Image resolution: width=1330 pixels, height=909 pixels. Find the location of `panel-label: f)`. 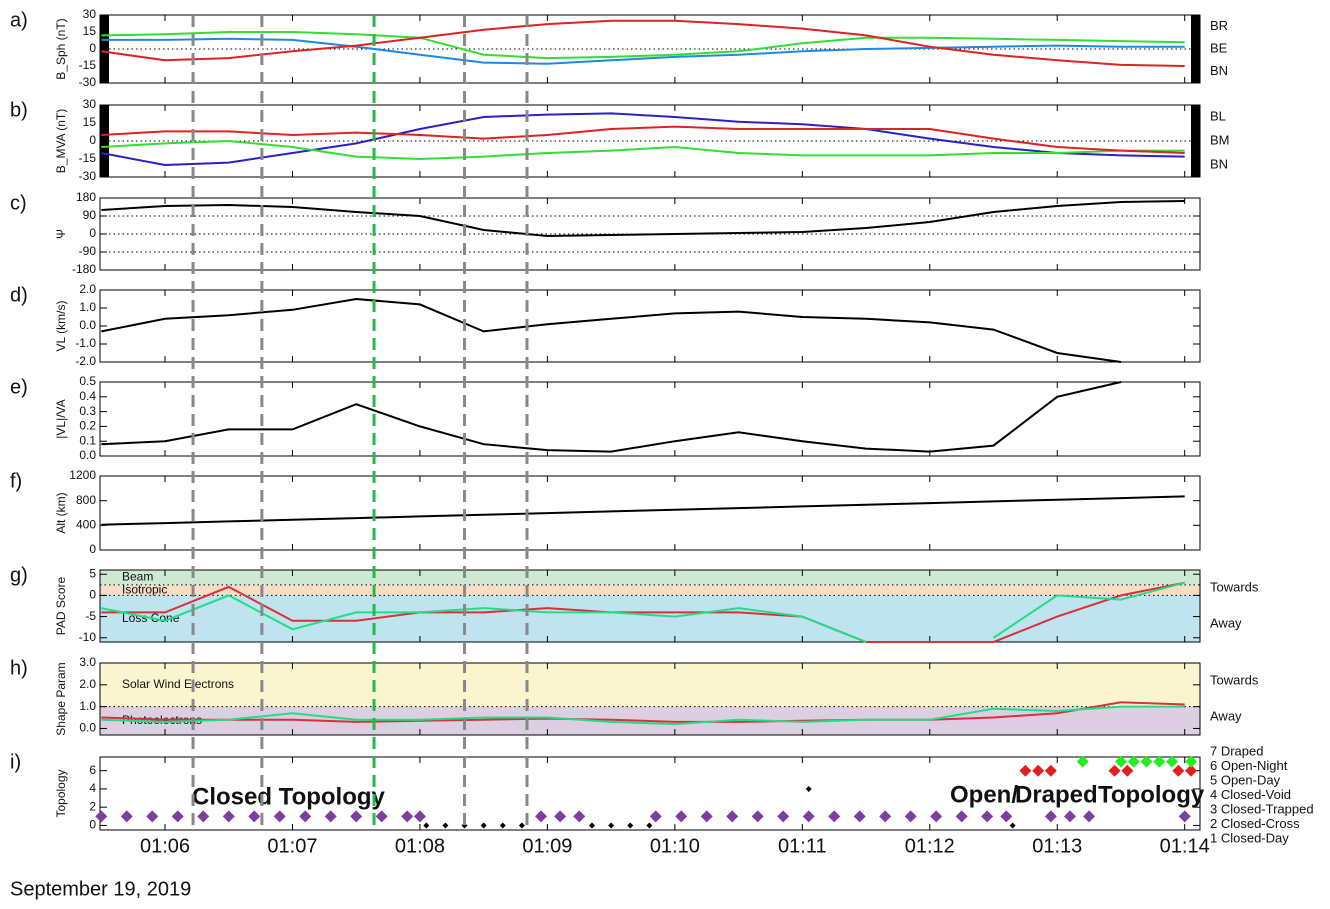

panel-label: f) is located at coordinates (16, 481).